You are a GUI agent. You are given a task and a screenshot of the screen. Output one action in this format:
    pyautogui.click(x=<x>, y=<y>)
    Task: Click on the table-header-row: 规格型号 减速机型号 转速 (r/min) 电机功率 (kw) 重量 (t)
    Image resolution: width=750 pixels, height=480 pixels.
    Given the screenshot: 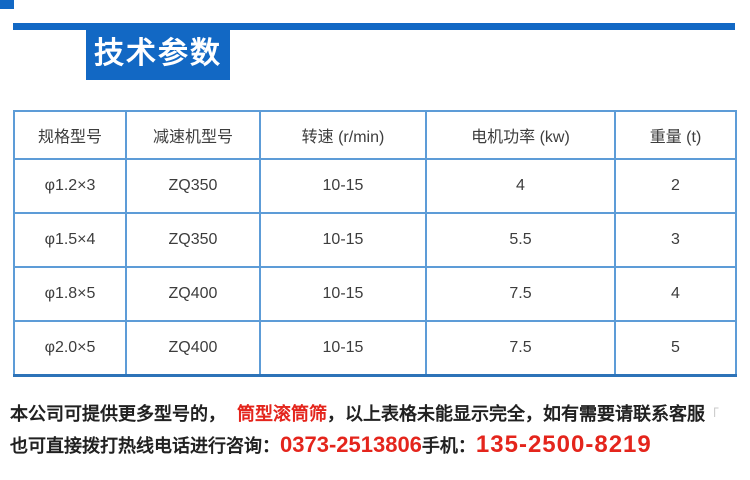 What is the action you would take?
    pyautogui.click(x=375, y=135)
    